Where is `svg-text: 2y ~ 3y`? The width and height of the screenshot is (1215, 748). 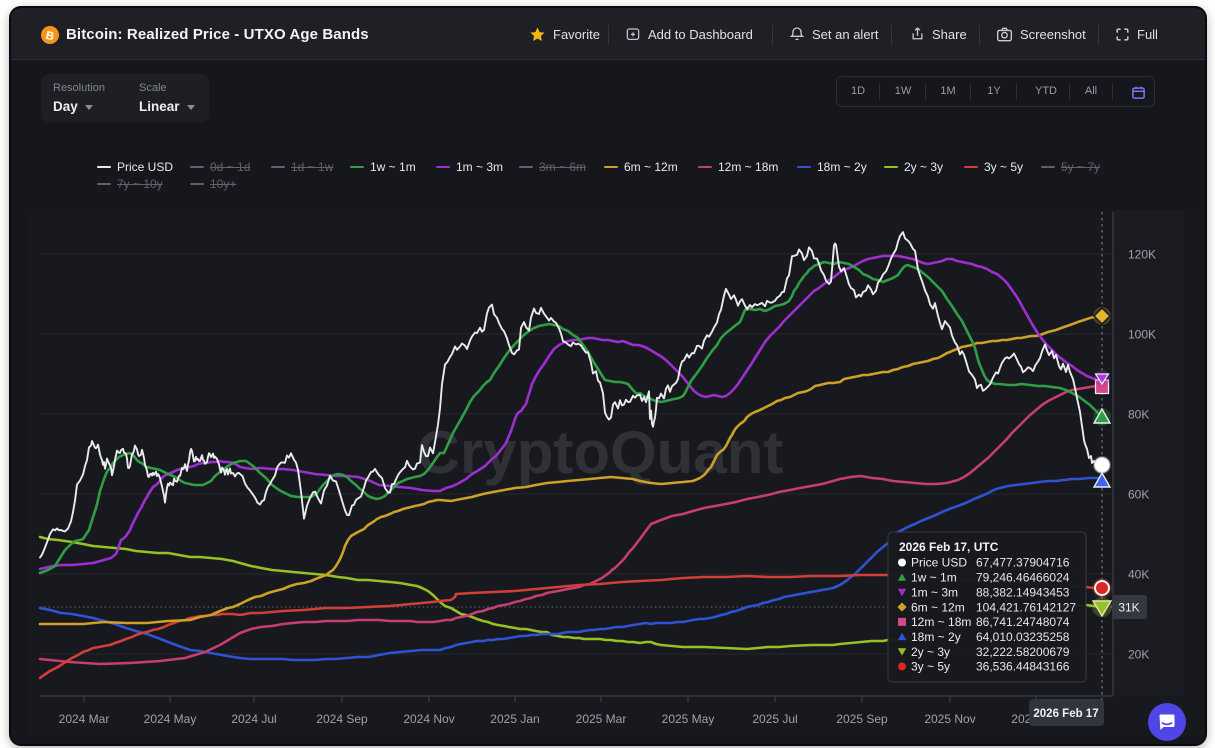 svg-text: 2y ~ 3y is located at coordinates (930, 652).